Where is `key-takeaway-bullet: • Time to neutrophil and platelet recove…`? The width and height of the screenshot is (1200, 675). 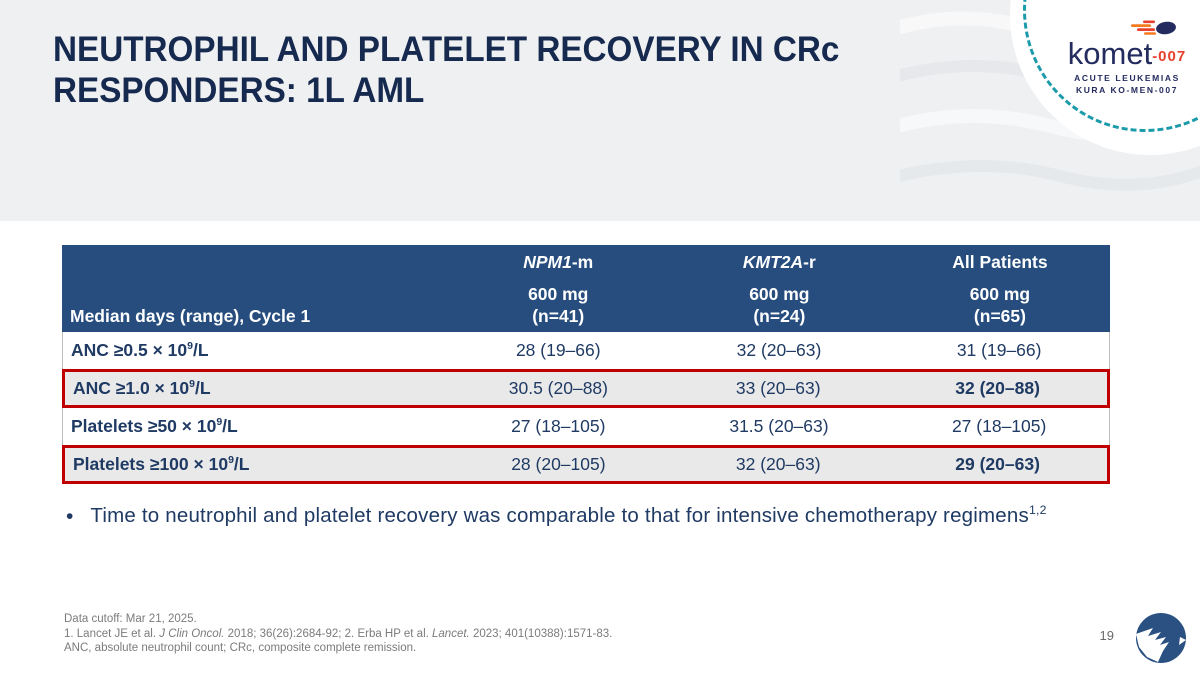 key-takeaway-bullet: • Time to neutrophil and platelet recove… is located at coordinates (593, 516).